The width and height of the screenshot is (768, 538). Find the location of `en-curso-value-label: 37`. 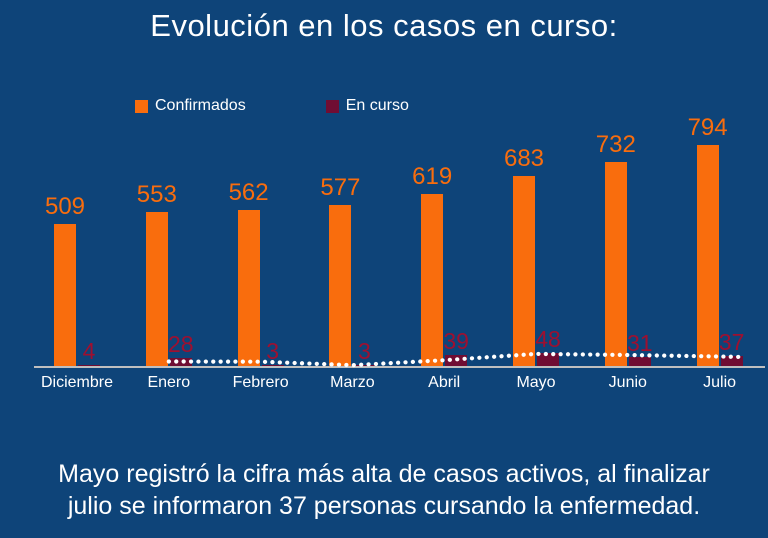

en-curso-value-label: 37 is located at coordinates (731, 342).